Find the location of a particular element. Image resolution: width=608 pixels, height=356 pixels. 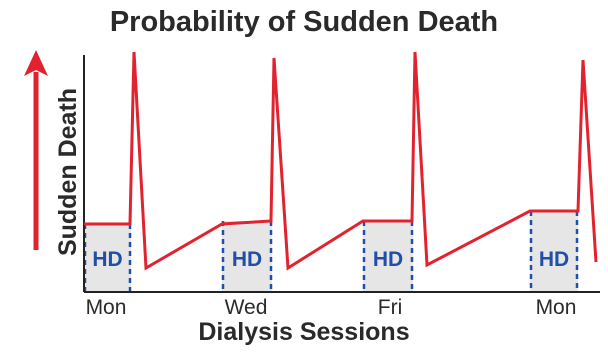

chart-title: Probability of Sudden Death is located at coordinates (304, 22).